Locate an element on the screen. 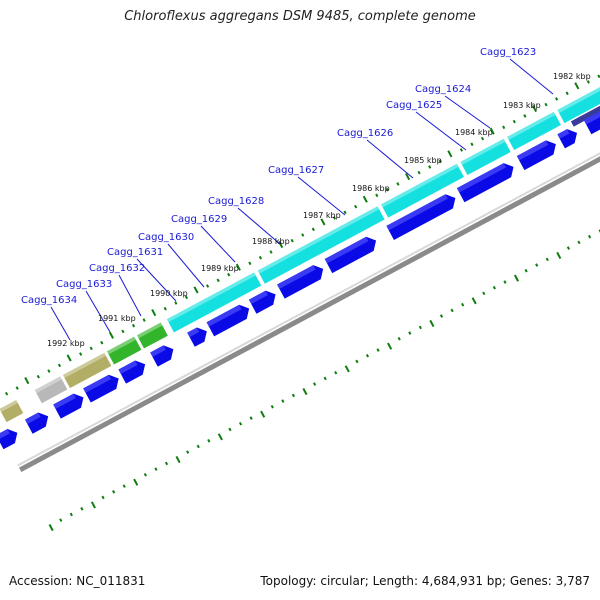 The height and width of the screenshot is (600, 600). kbp-label: 1985 kbp is located at coordinates (423, 160).